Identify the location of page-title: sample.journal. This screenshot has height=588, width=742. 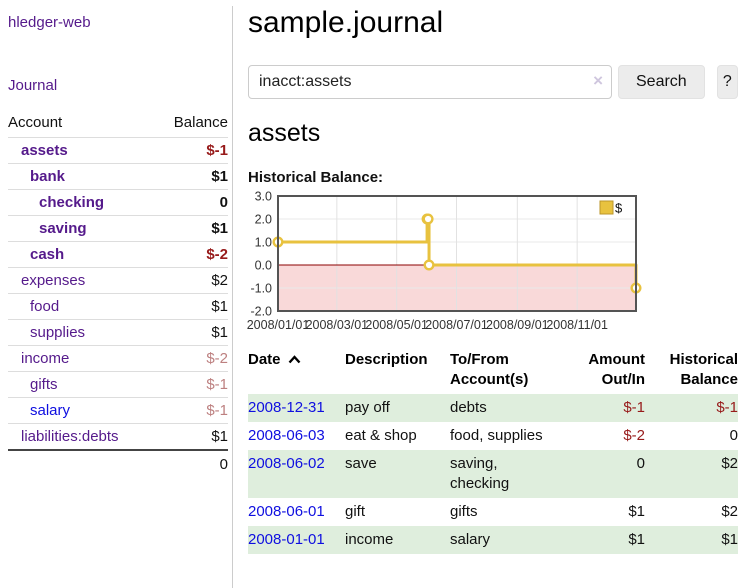
(346, 22).